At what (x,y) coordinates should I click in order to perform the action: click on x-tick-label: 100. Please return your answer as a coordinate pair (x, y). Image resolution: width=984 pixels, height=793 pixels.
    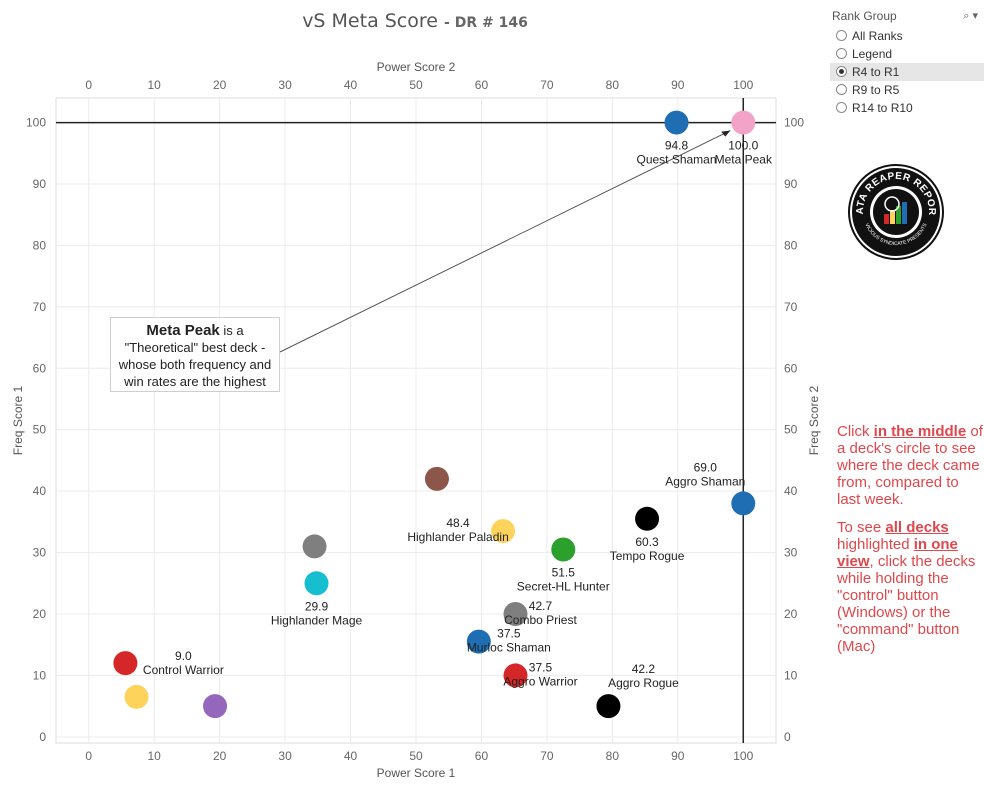
    Looking at the image, I should click on (743, 756).